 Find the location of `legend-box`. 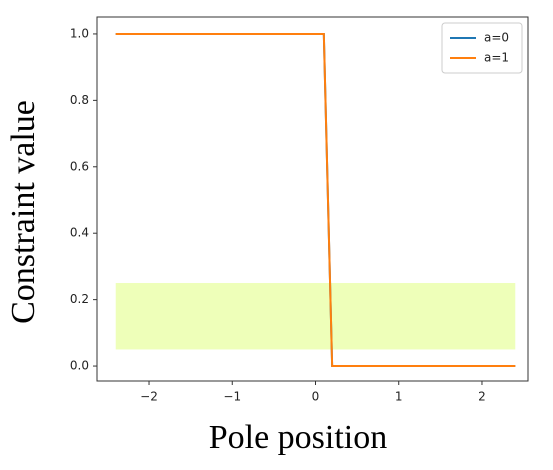

legend-box is located at coordinates (482, 48).